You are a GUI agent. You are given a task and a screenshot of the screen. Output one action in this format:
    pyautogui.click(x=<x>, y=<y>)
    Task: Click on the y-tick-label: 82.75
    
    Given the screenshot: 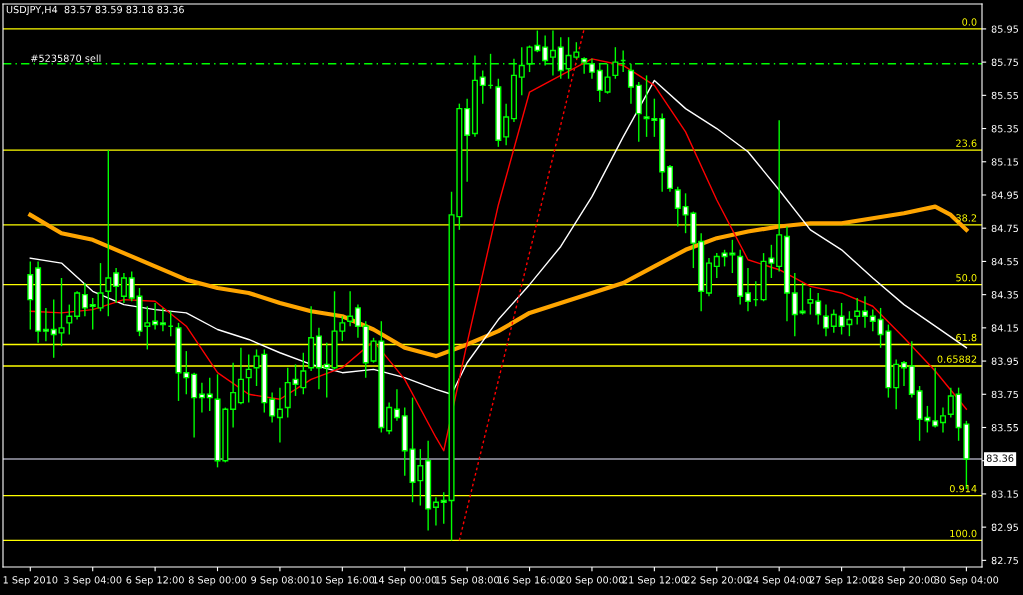 What is the action you would take?
    pyautogui.click(x=1005, y=560)
    